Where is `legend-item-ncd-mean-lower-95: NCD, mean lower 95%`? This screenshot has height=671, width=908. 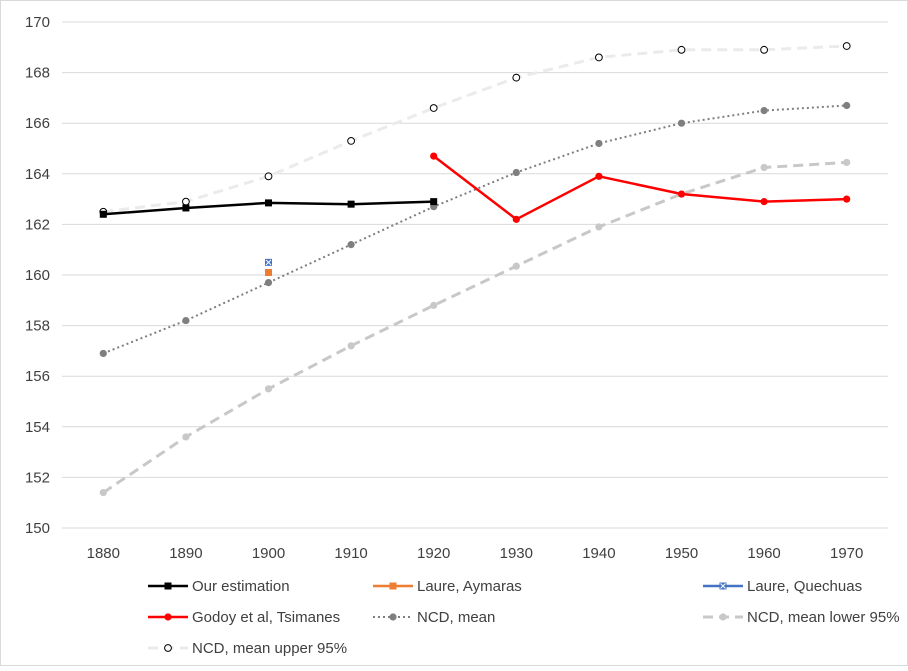 legend-item-ncd-mean-lower-95: NCD, mean lower 95% is located at coordinates (801, 617).